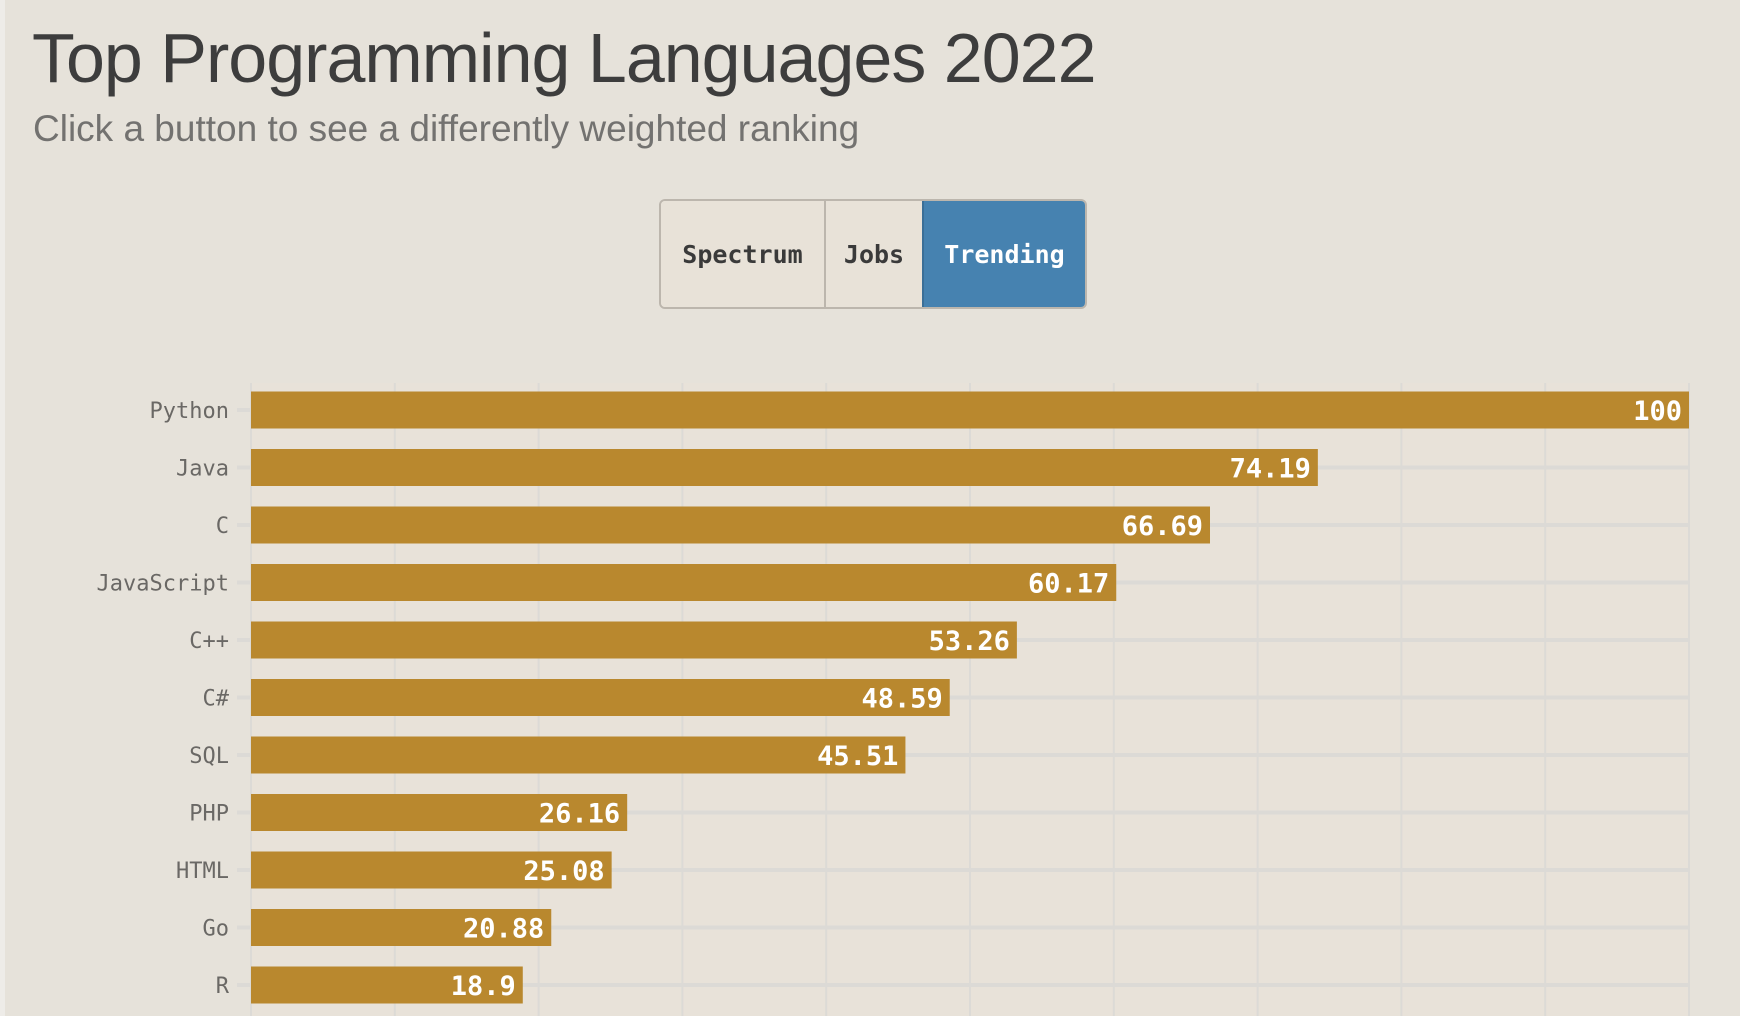 Image resolution: width=1740 pixels, height=1016 pixels. What do you see at coordinates (202, 469) in the screenshot?
I see `y-tick-label: Java` at bounding box center [202, 469].